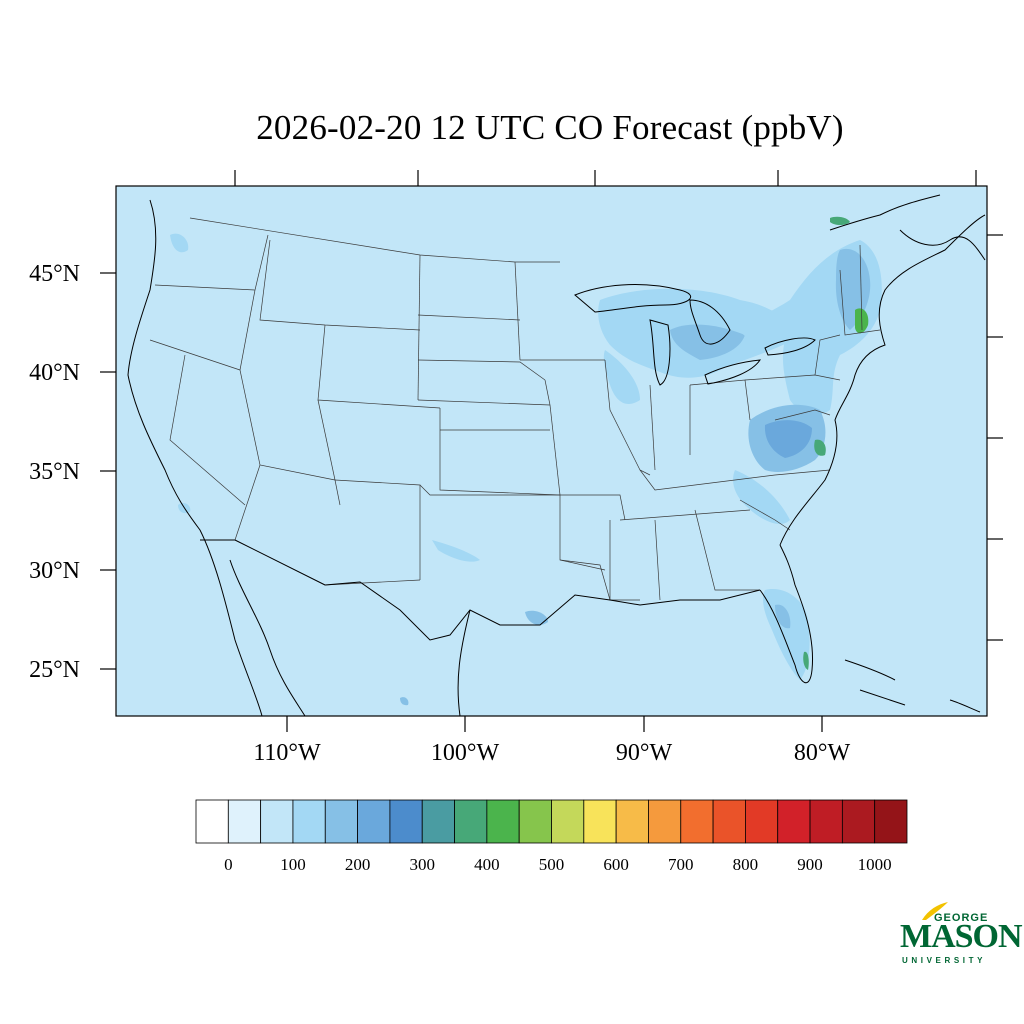 The image size is (1024, 1024). What do you see at coordinates (358, 864) in the screenshot?
I see `colorbar-tick-label: 200` at bounding box center [358, 864].